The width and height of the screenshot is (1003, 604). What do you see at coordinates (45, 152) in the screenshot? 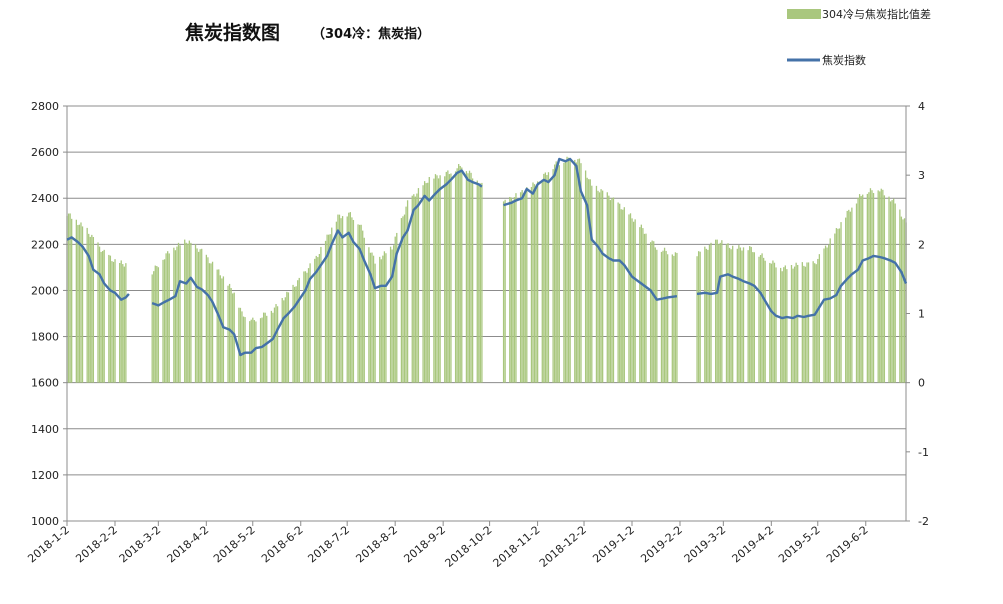
I see `y-left-tick-label-8: 2600` at bounding box center [45, 152].